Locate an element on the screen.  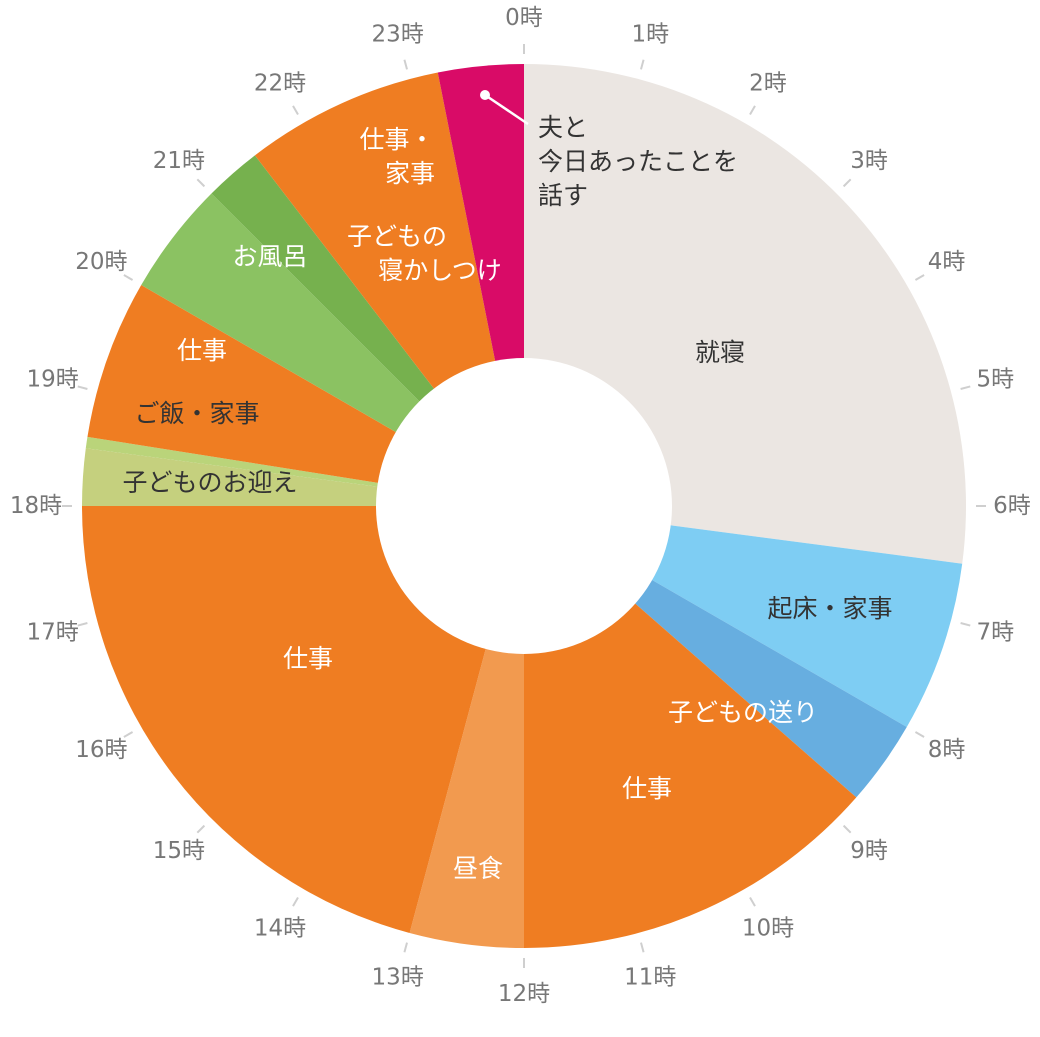
callout-group is located at coordinates (504, 108).